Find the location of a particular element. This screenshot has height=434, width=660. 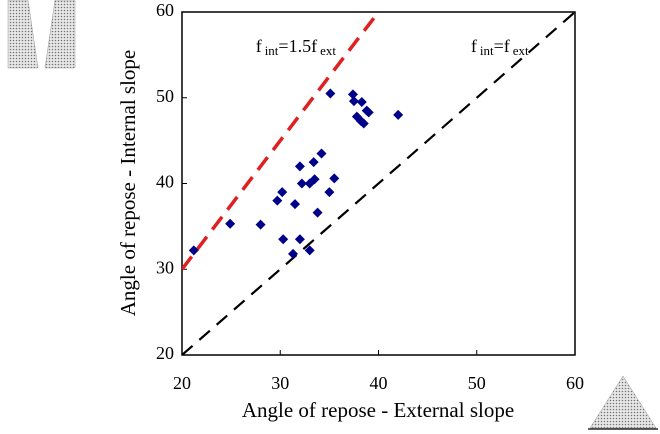

annotation-part: =1.5f is located at coordinates (297, 46).